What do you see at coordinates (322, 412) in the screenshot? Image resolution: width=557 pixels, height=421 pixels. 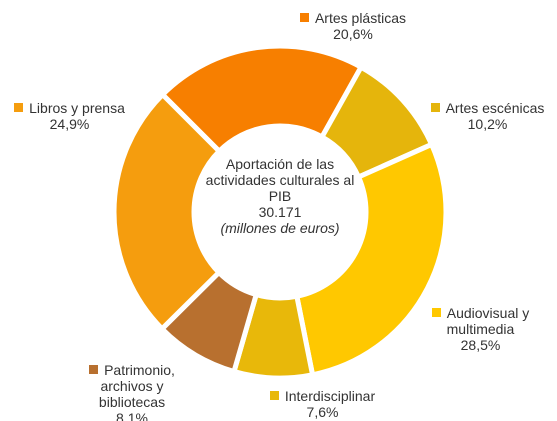 I see `value-label: 7,6%` at bounding box center [322, 412].